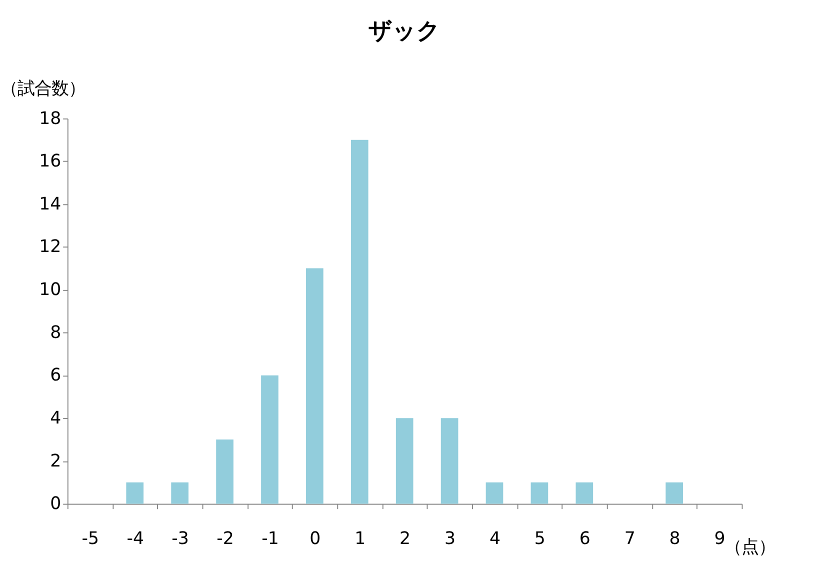  I want to click on y-axis-title: （試合数）, so click(43, 88).